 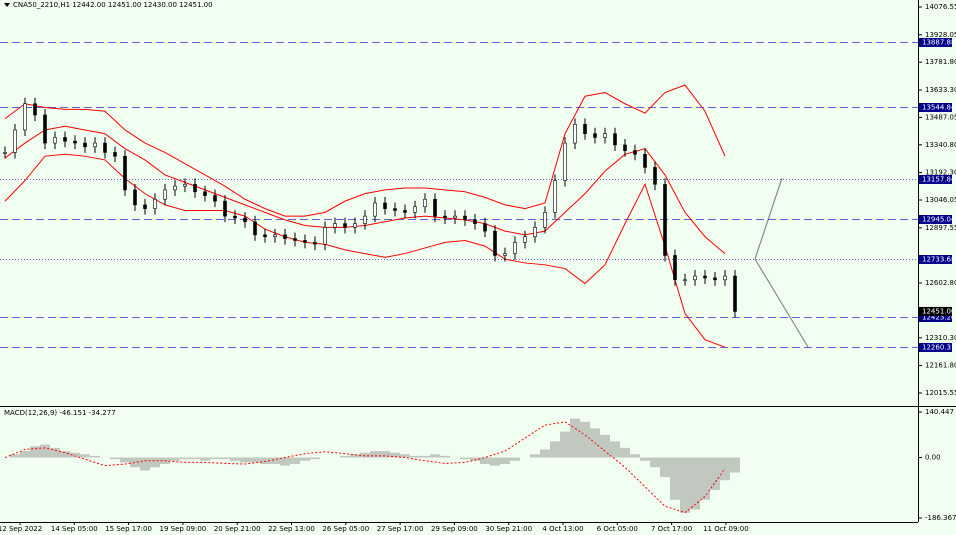 I want to click on x-tick-label: 11 Oct 09:00, so click(x=726, y=529).